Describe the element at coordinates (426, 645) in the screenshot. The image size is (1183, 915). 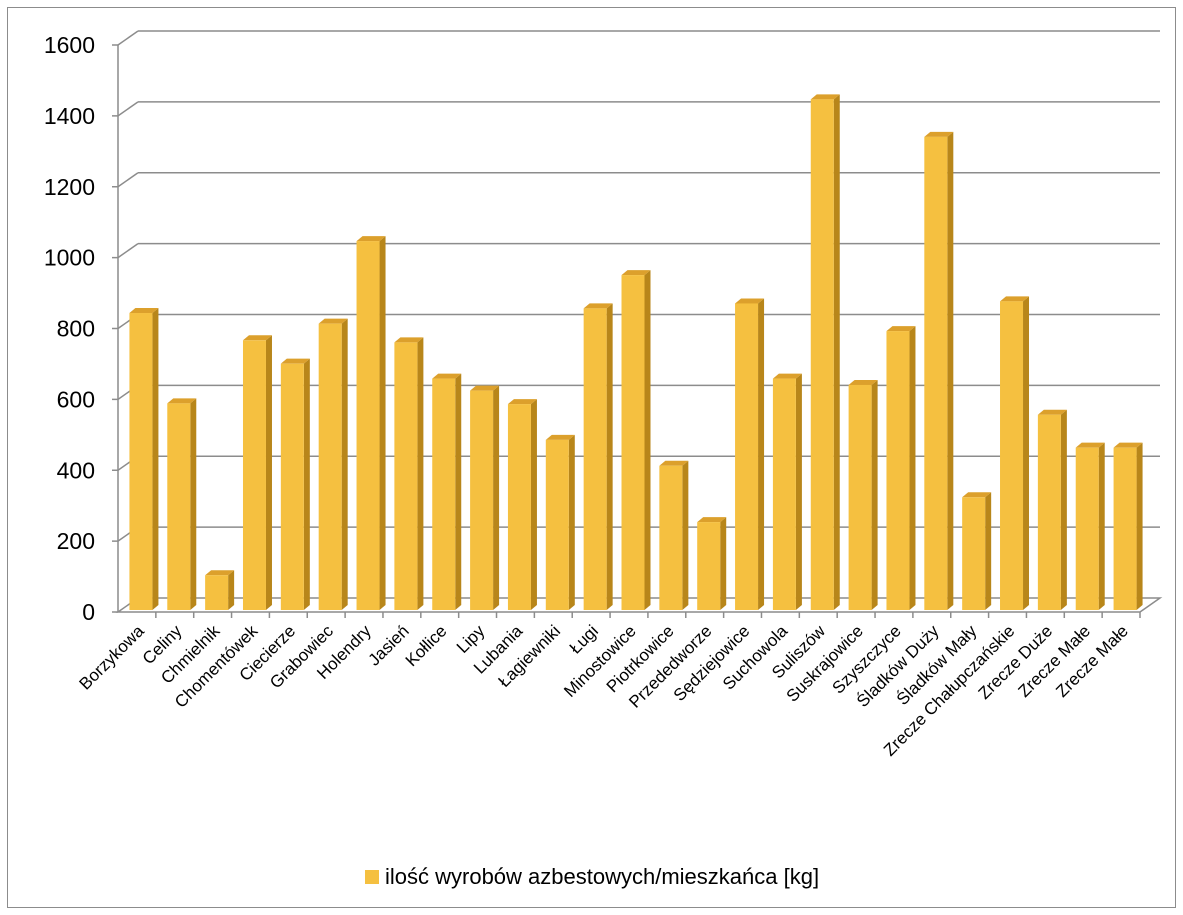
I see `x-tick-label: Kołlice` at that location.